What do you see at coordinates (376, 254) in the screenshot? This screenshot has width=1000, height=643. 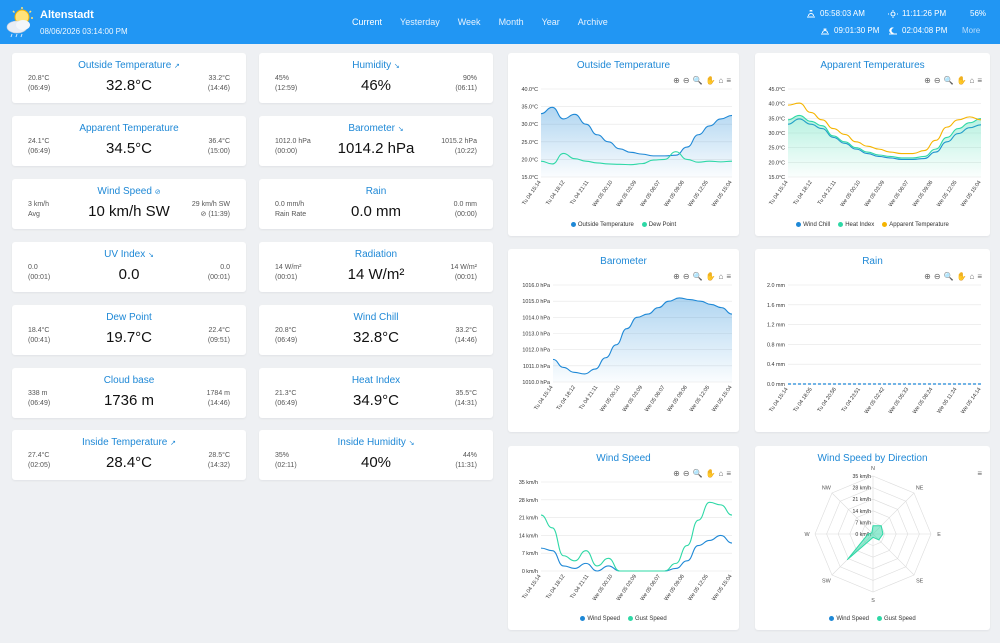 I see `card-title: Radiation` at bounding box center [376, 254].